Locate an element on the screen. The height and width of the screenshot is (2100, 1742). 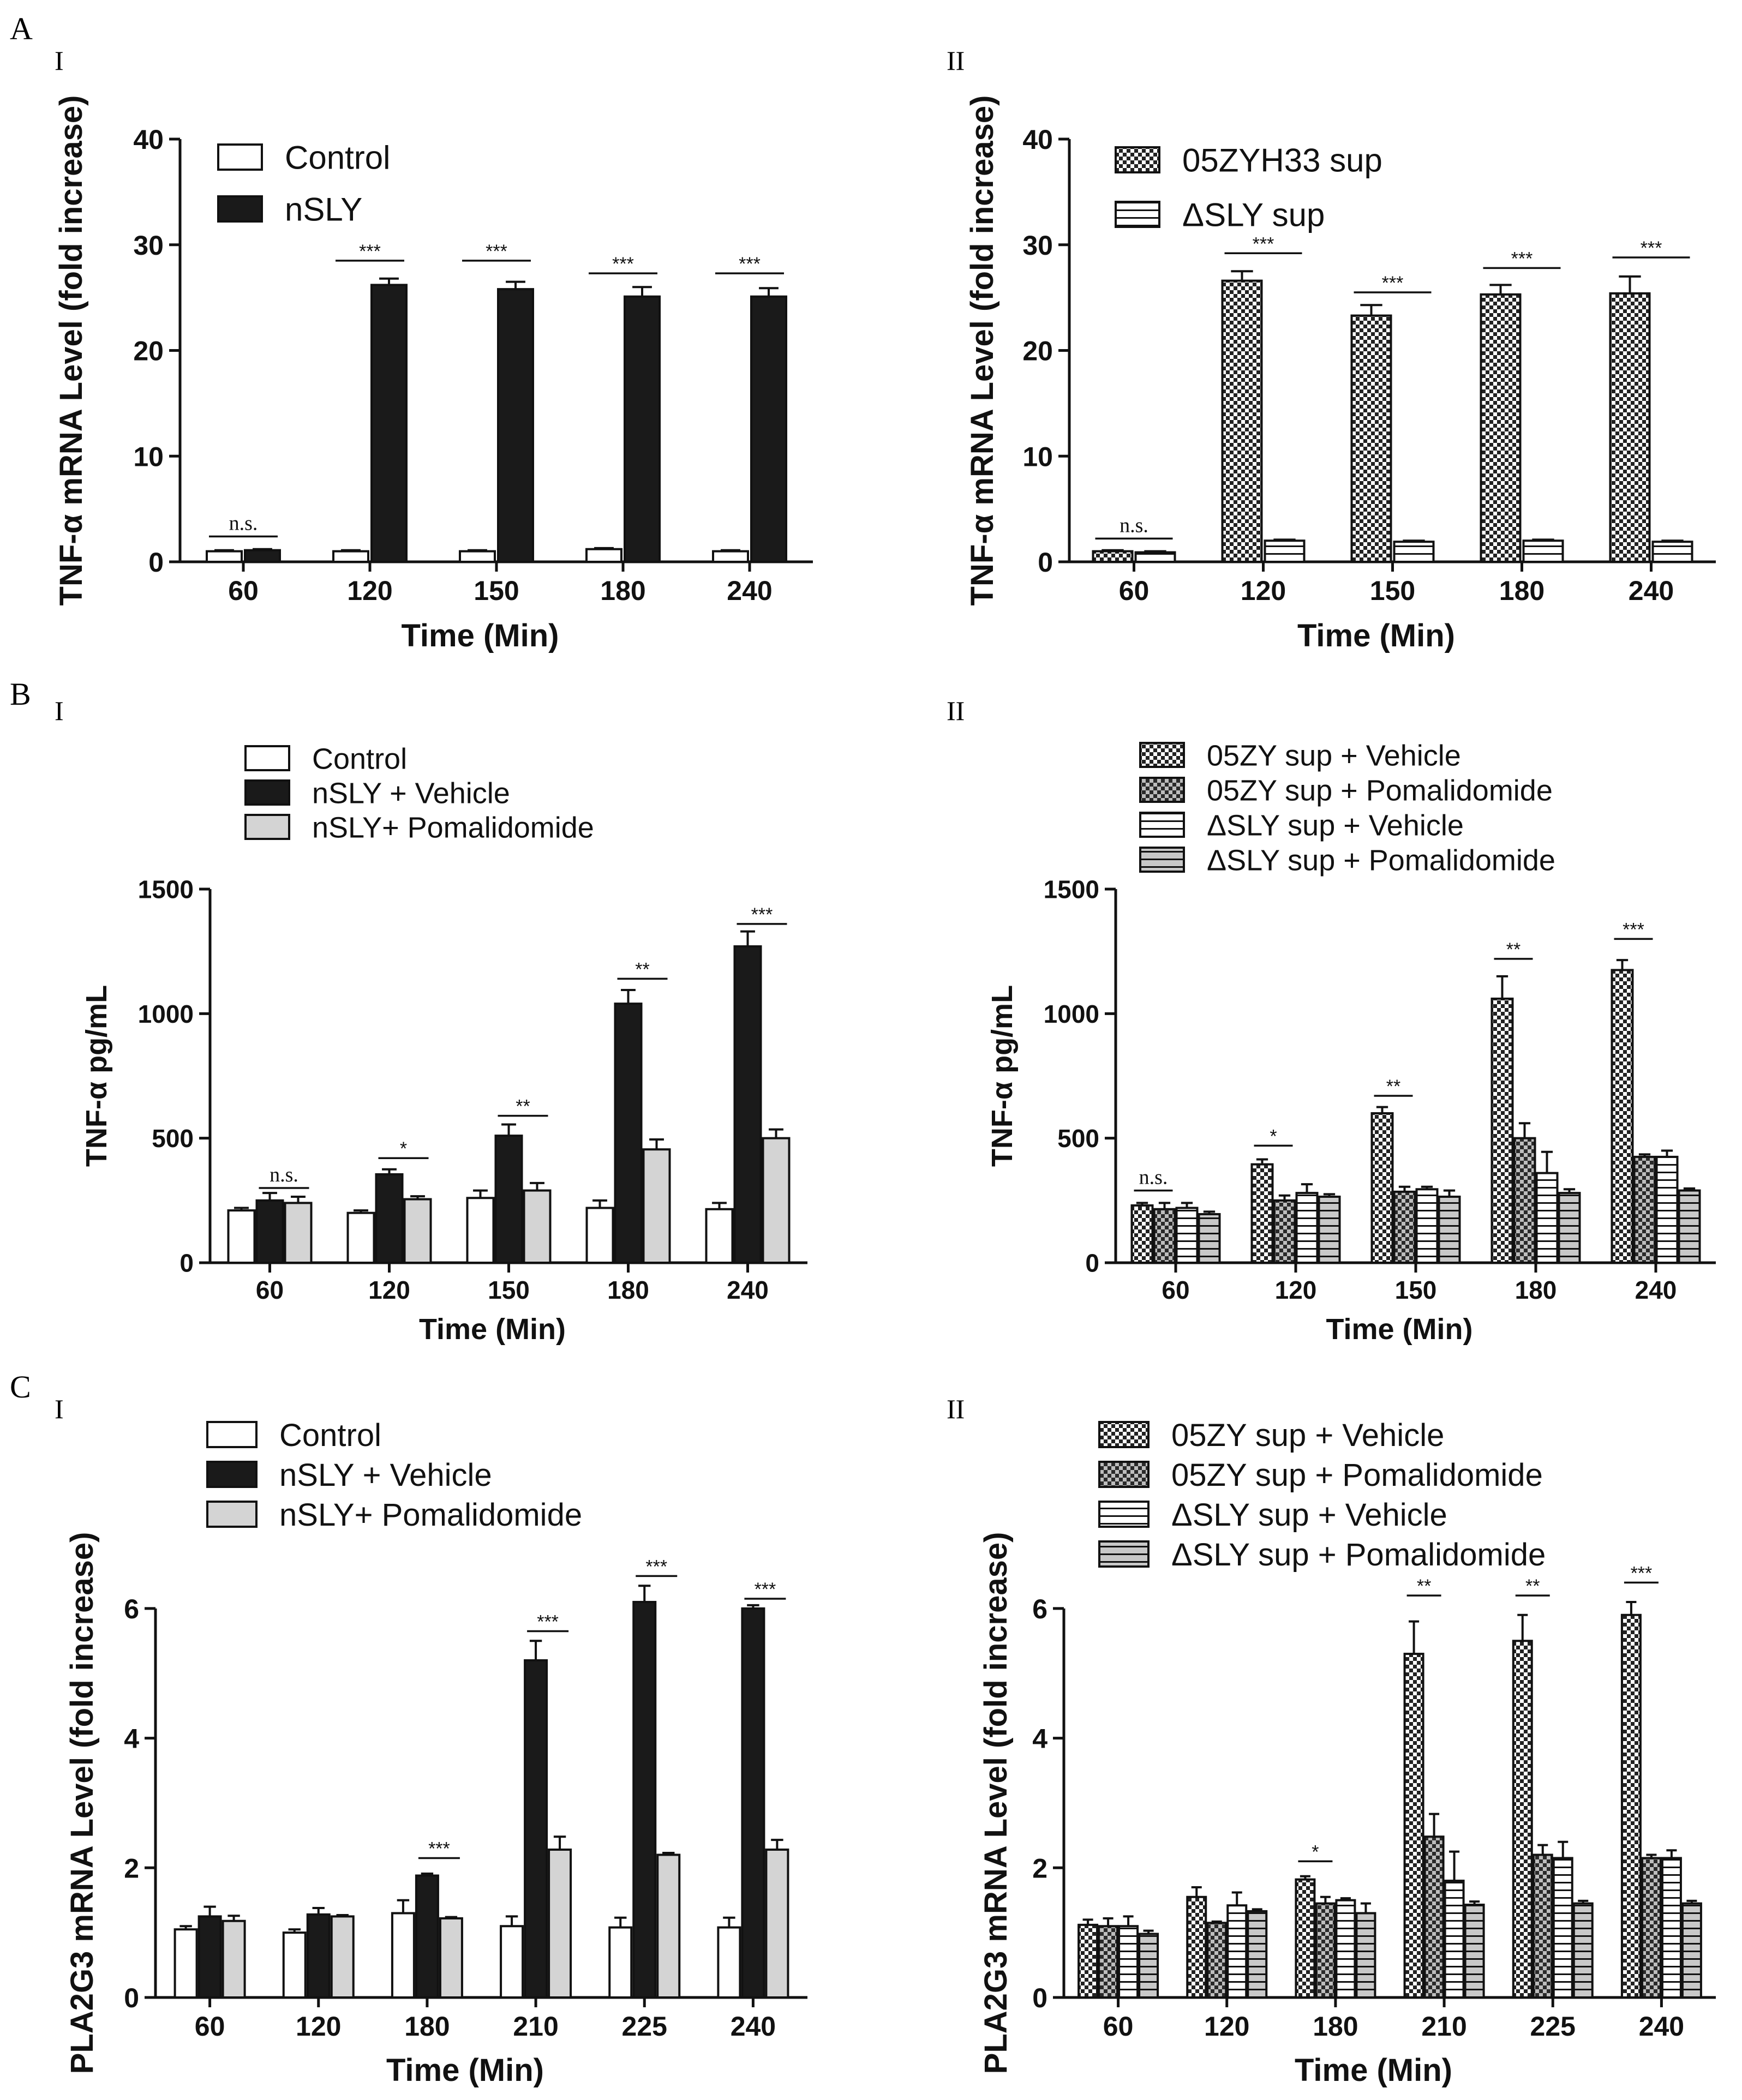
y-tick-label: 30 is located at coordinates (148, 245).